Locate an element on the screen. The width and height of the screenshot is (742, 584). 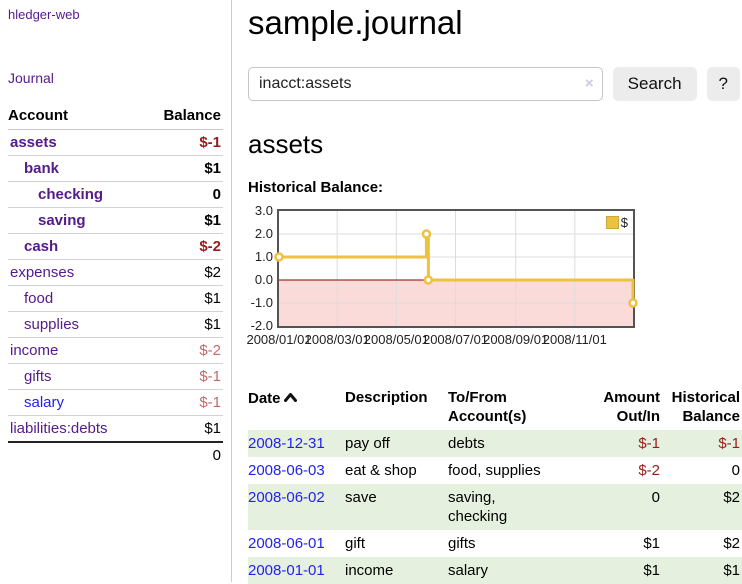
register-header-date: Date is located at coordinates (296, 409).